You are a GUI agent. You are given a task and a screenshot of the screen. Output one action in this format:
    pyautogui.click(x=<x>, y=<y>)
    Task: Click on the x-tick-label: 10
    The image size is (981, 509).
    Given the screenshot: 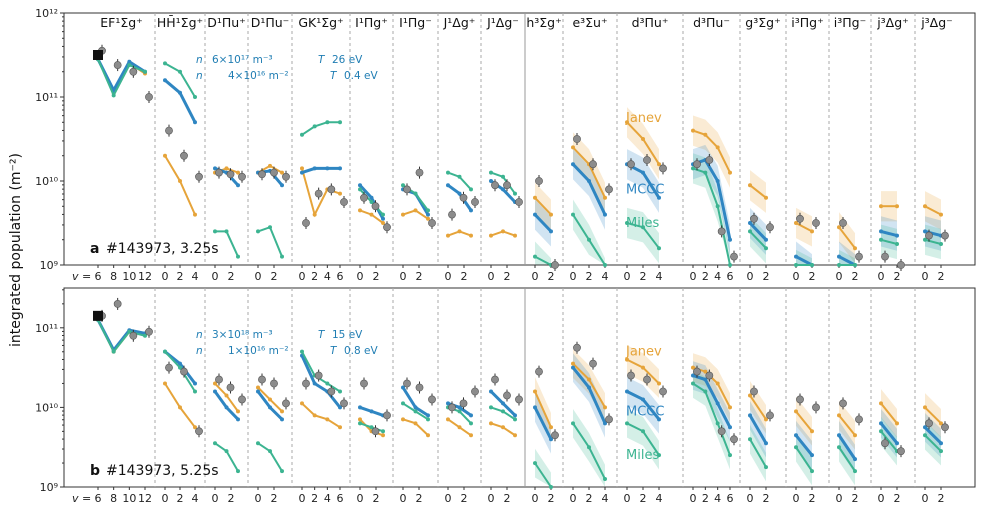 What is the action you would take?
    pyautogui.click(x=129, y=276)
    